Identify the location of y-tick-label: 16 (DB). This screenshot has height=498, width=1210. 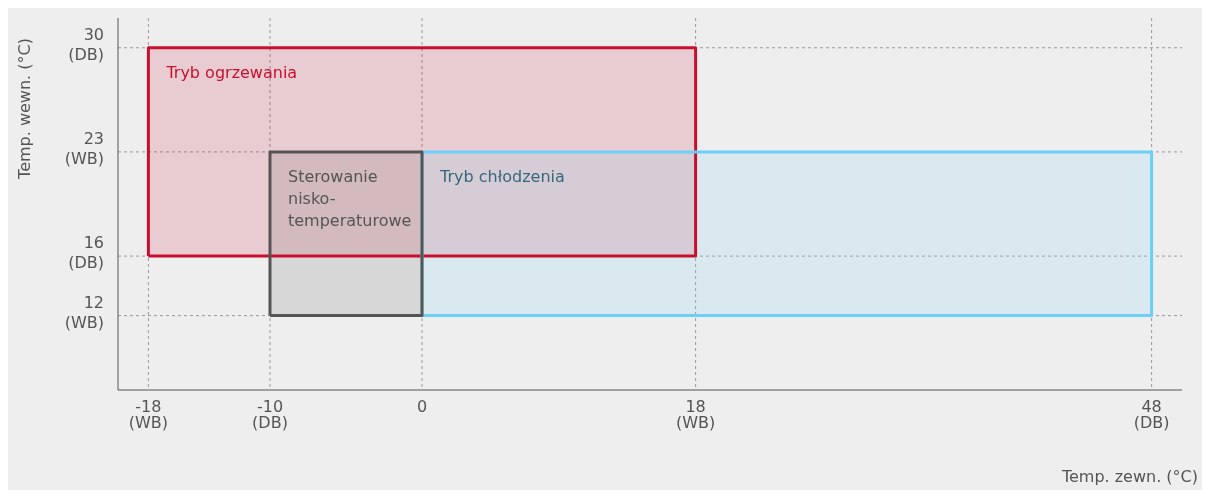
(86, 253).